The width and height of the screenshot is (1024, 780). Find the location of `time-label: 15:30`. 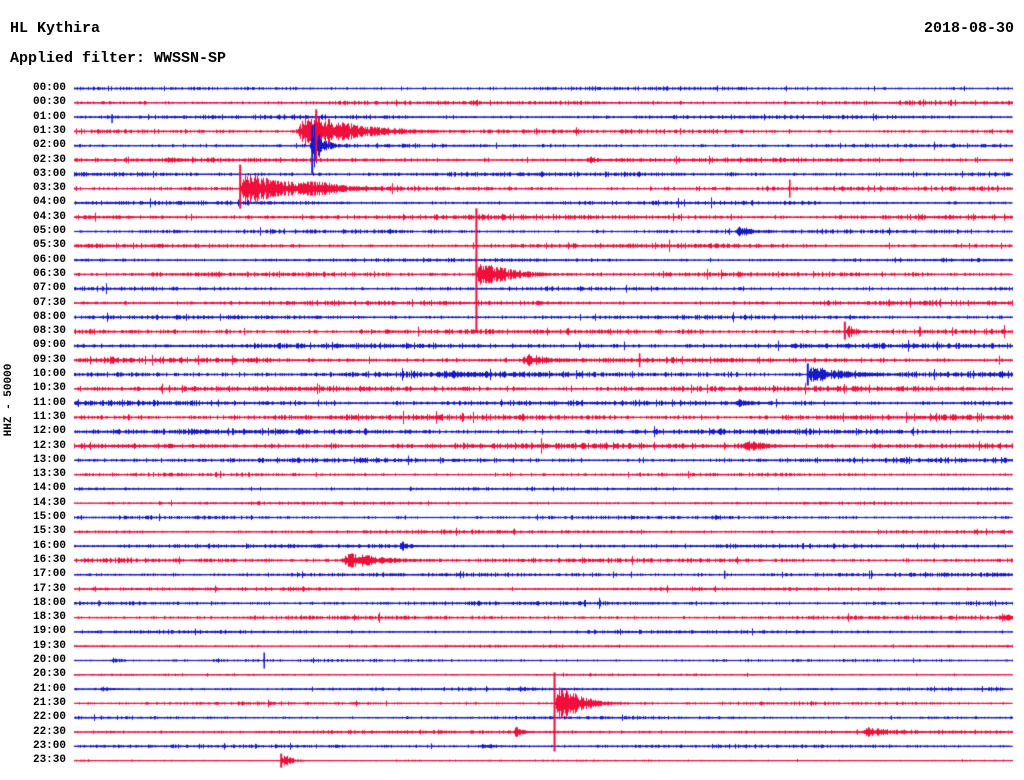

time-label: 15:30 is located at coordinates (49, 531).